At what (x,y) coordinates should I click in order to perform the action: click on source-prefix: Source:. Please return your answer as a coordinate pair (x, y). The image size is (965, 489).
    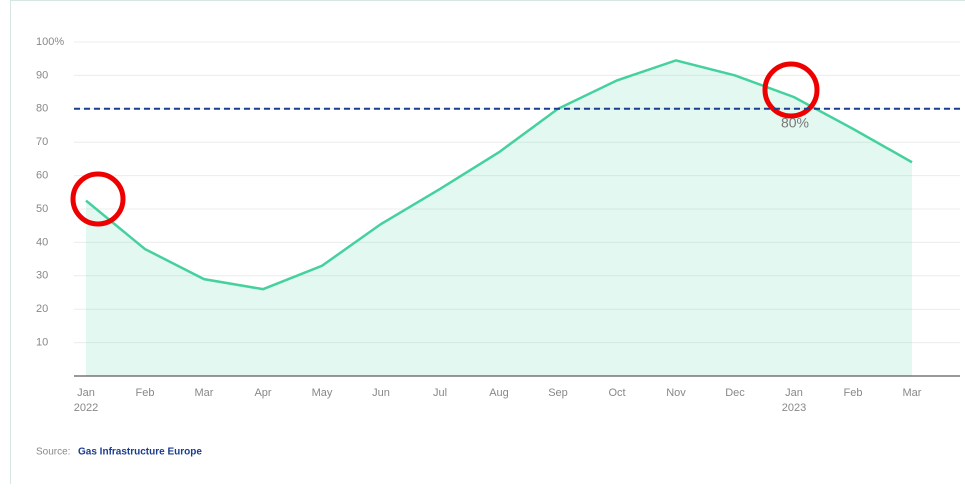
    Looking at the image, I should click on (53, 452).